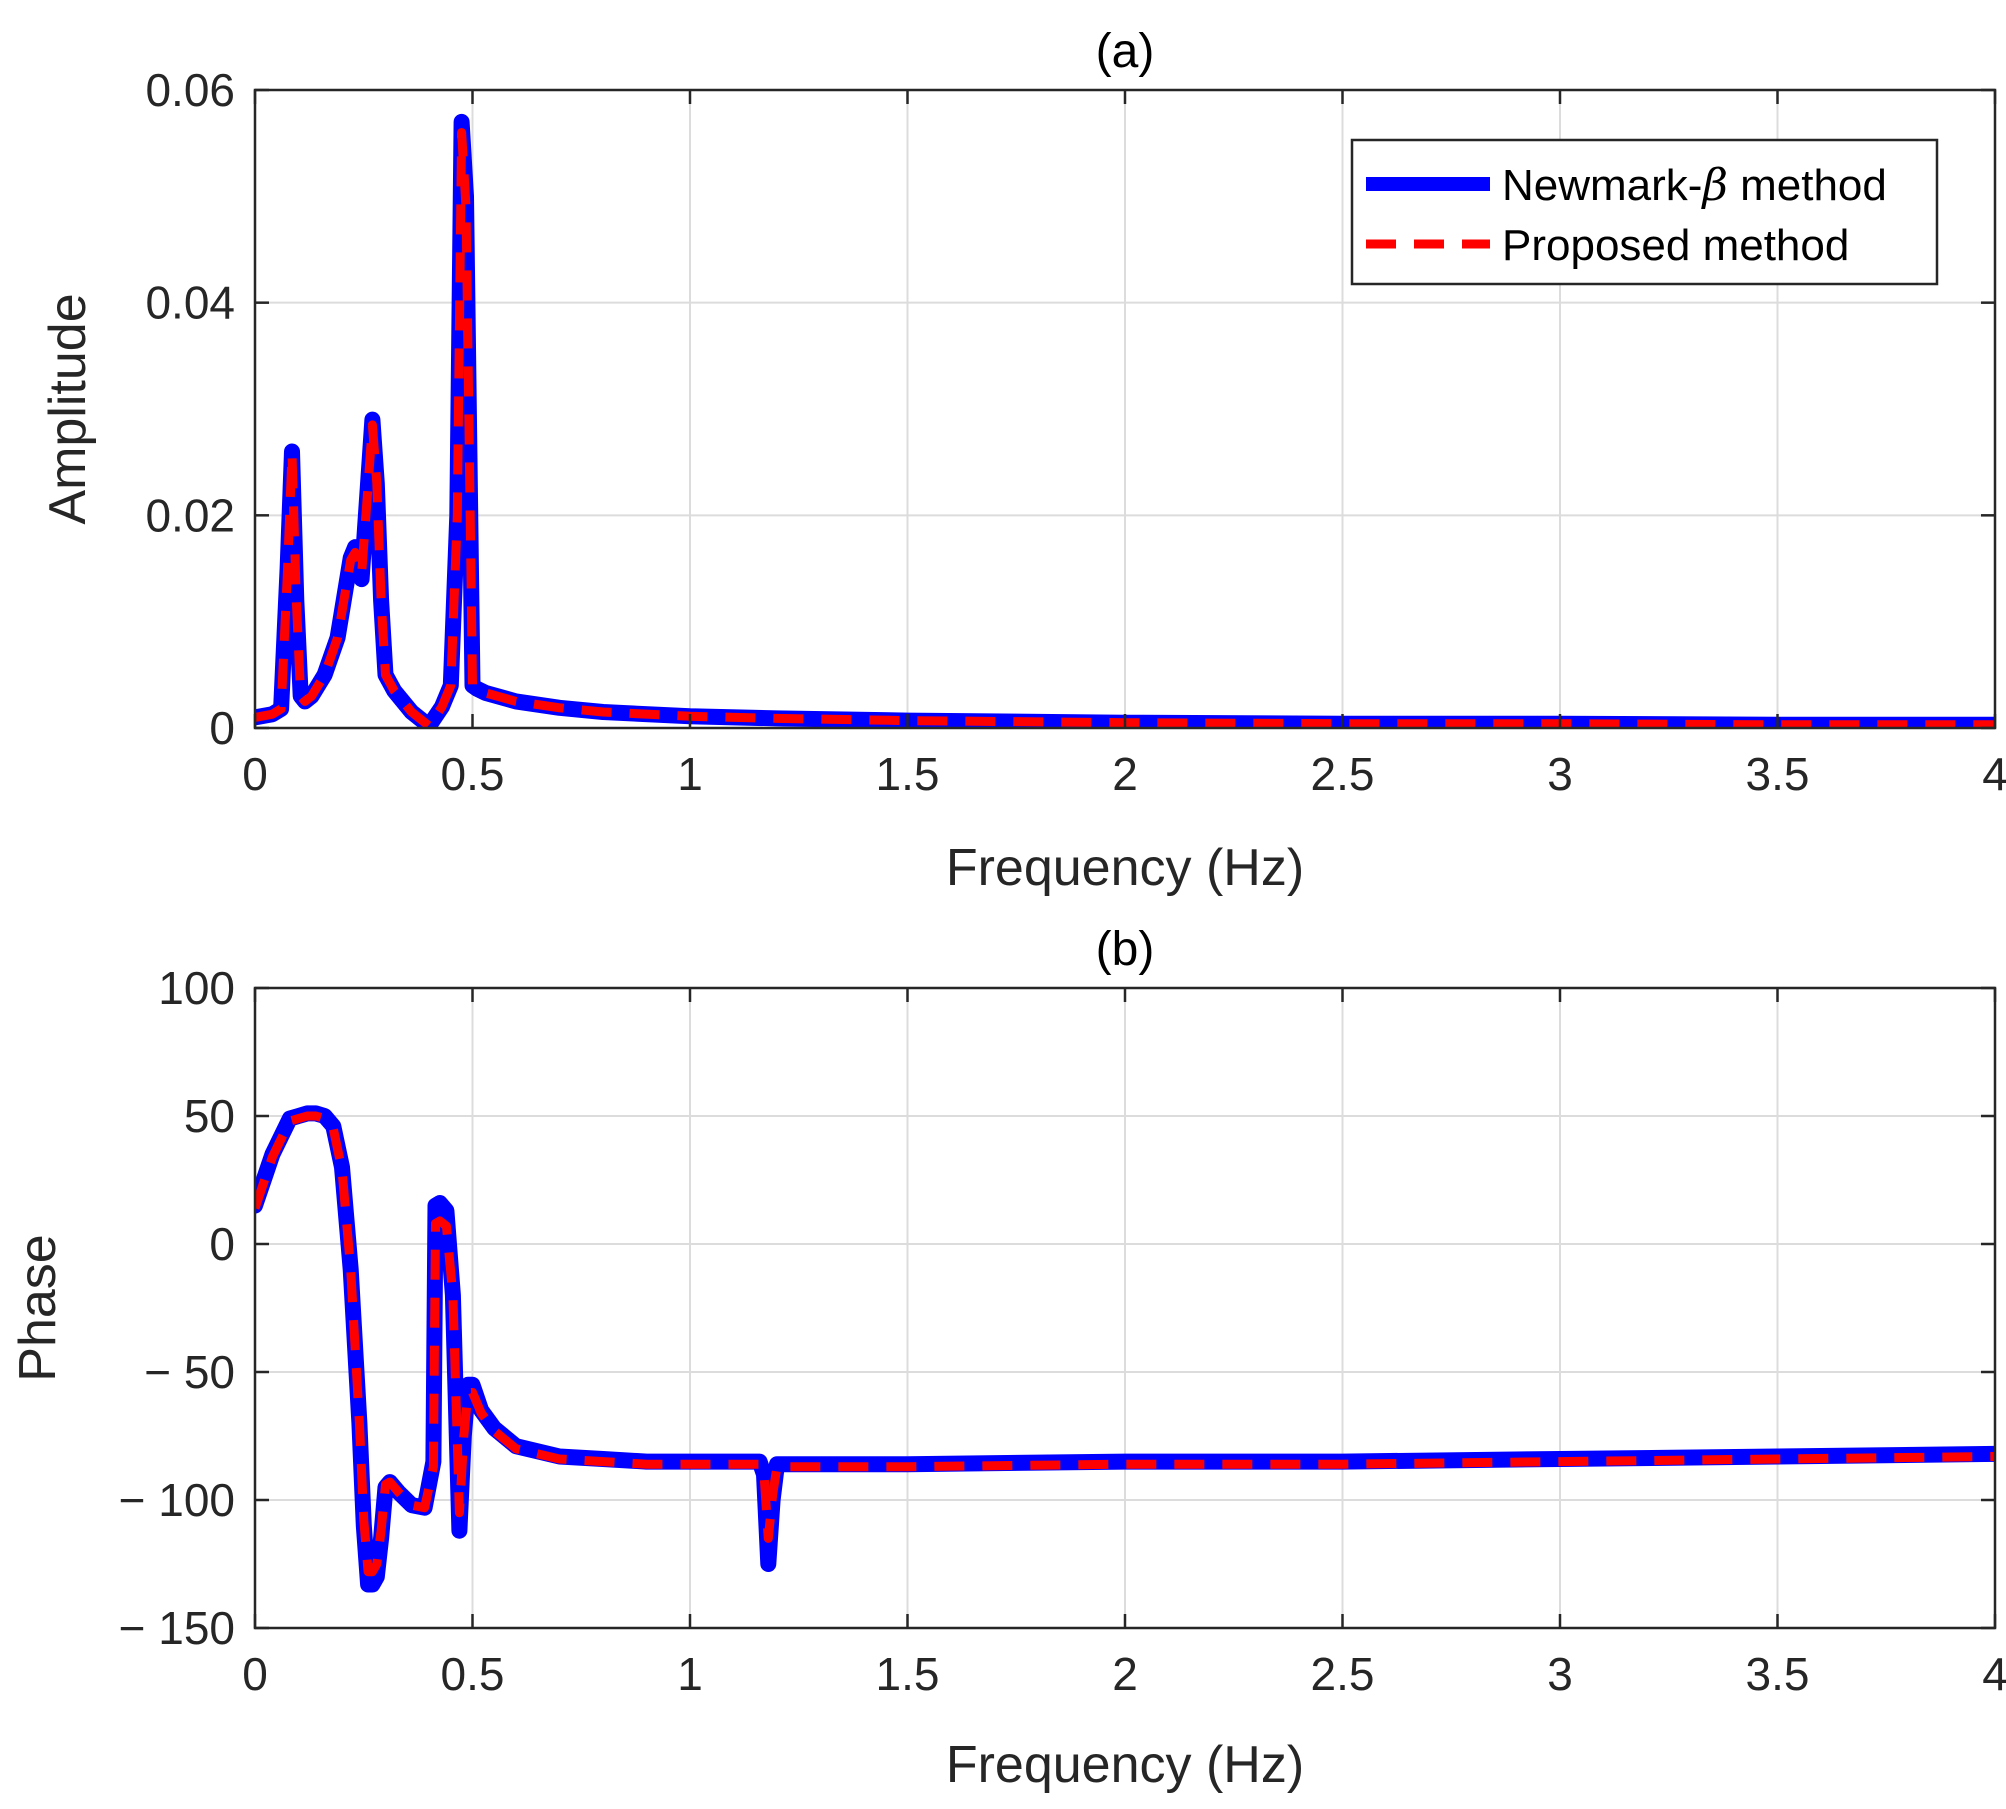 The image size is (2006, 1809). I want to click on legend: Newmark-β method Proposed method, so click(1644, 212).